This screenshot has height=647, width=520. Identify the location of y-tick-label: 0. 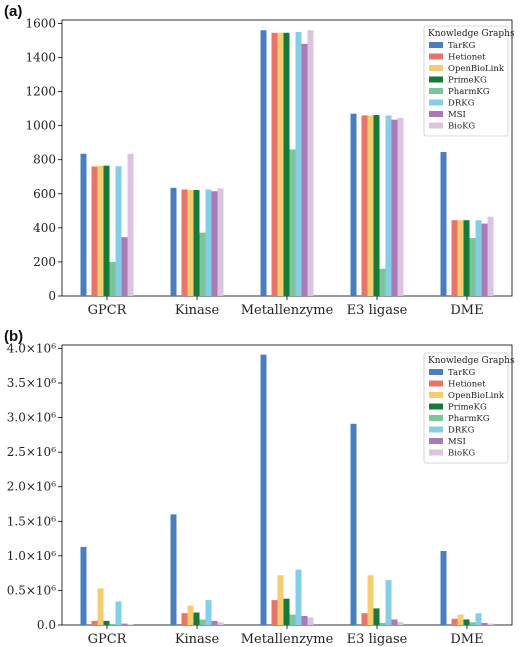
(52, 296).